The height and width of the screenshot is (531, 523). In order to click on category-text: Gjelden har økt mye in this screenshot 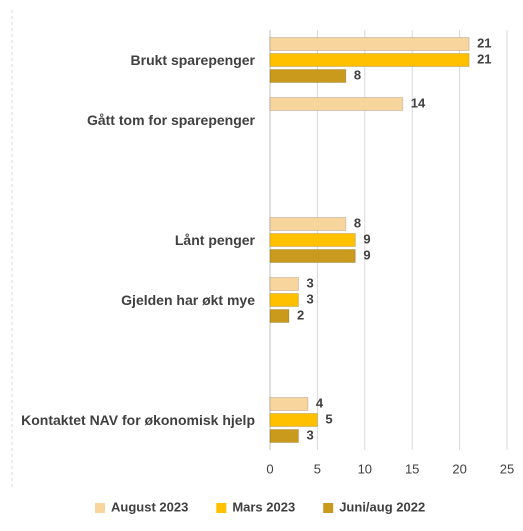, I will do `click(188, 300)`.